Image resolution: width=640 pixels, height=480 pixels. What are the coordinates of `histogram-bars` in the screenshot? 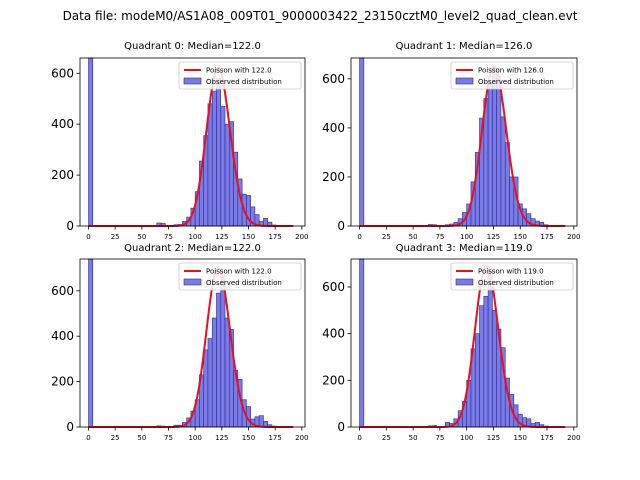 It's located at (454, 142).